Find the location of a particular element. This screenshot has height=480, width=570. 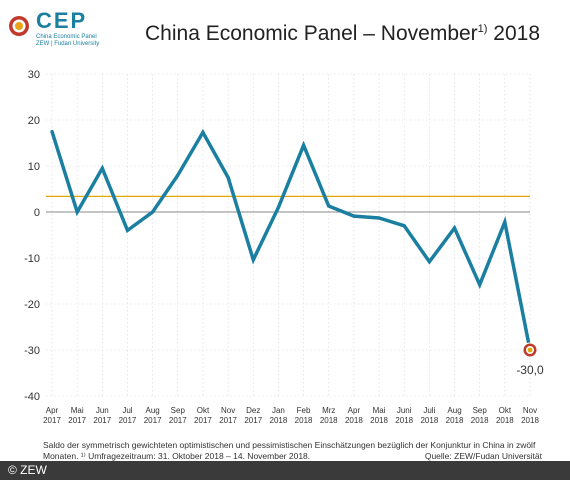

footer-bar: © ZEW is located at coordinates (285, 470).